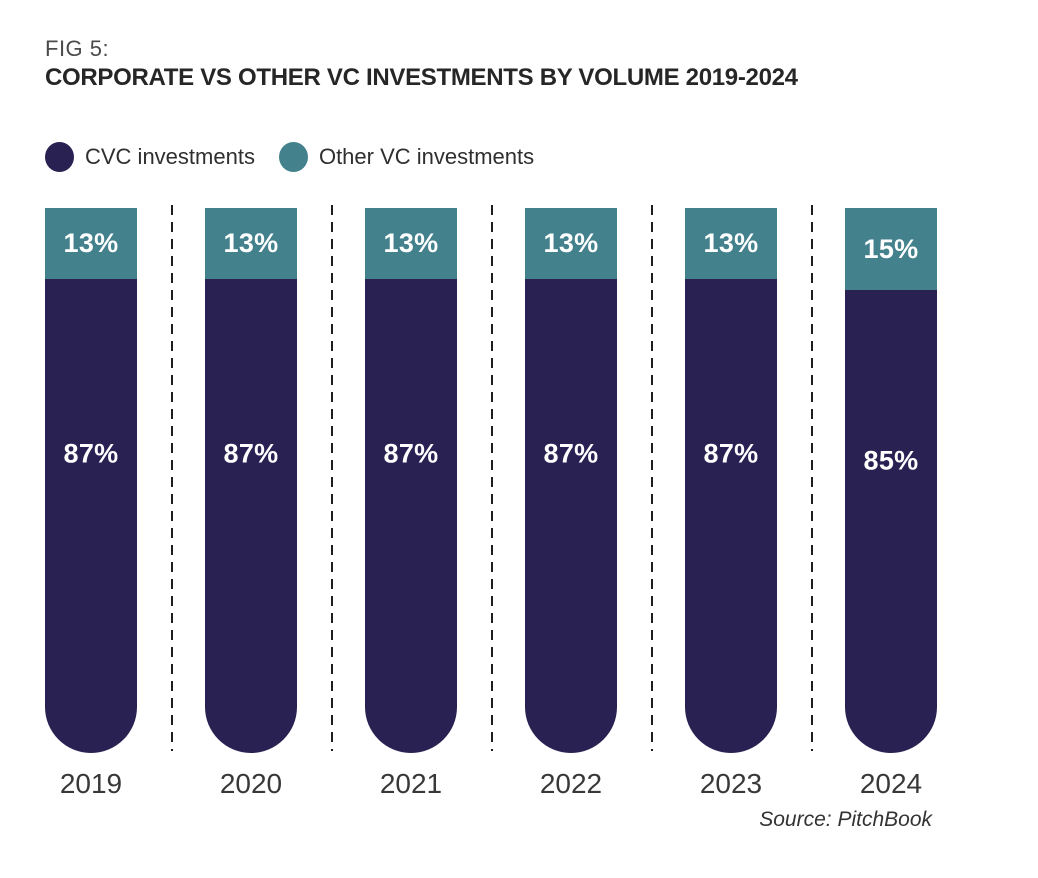  Describe the element at coordinates (571, 783) in the screenshot. I see `x-axis-label-2022: 2022` at that location.